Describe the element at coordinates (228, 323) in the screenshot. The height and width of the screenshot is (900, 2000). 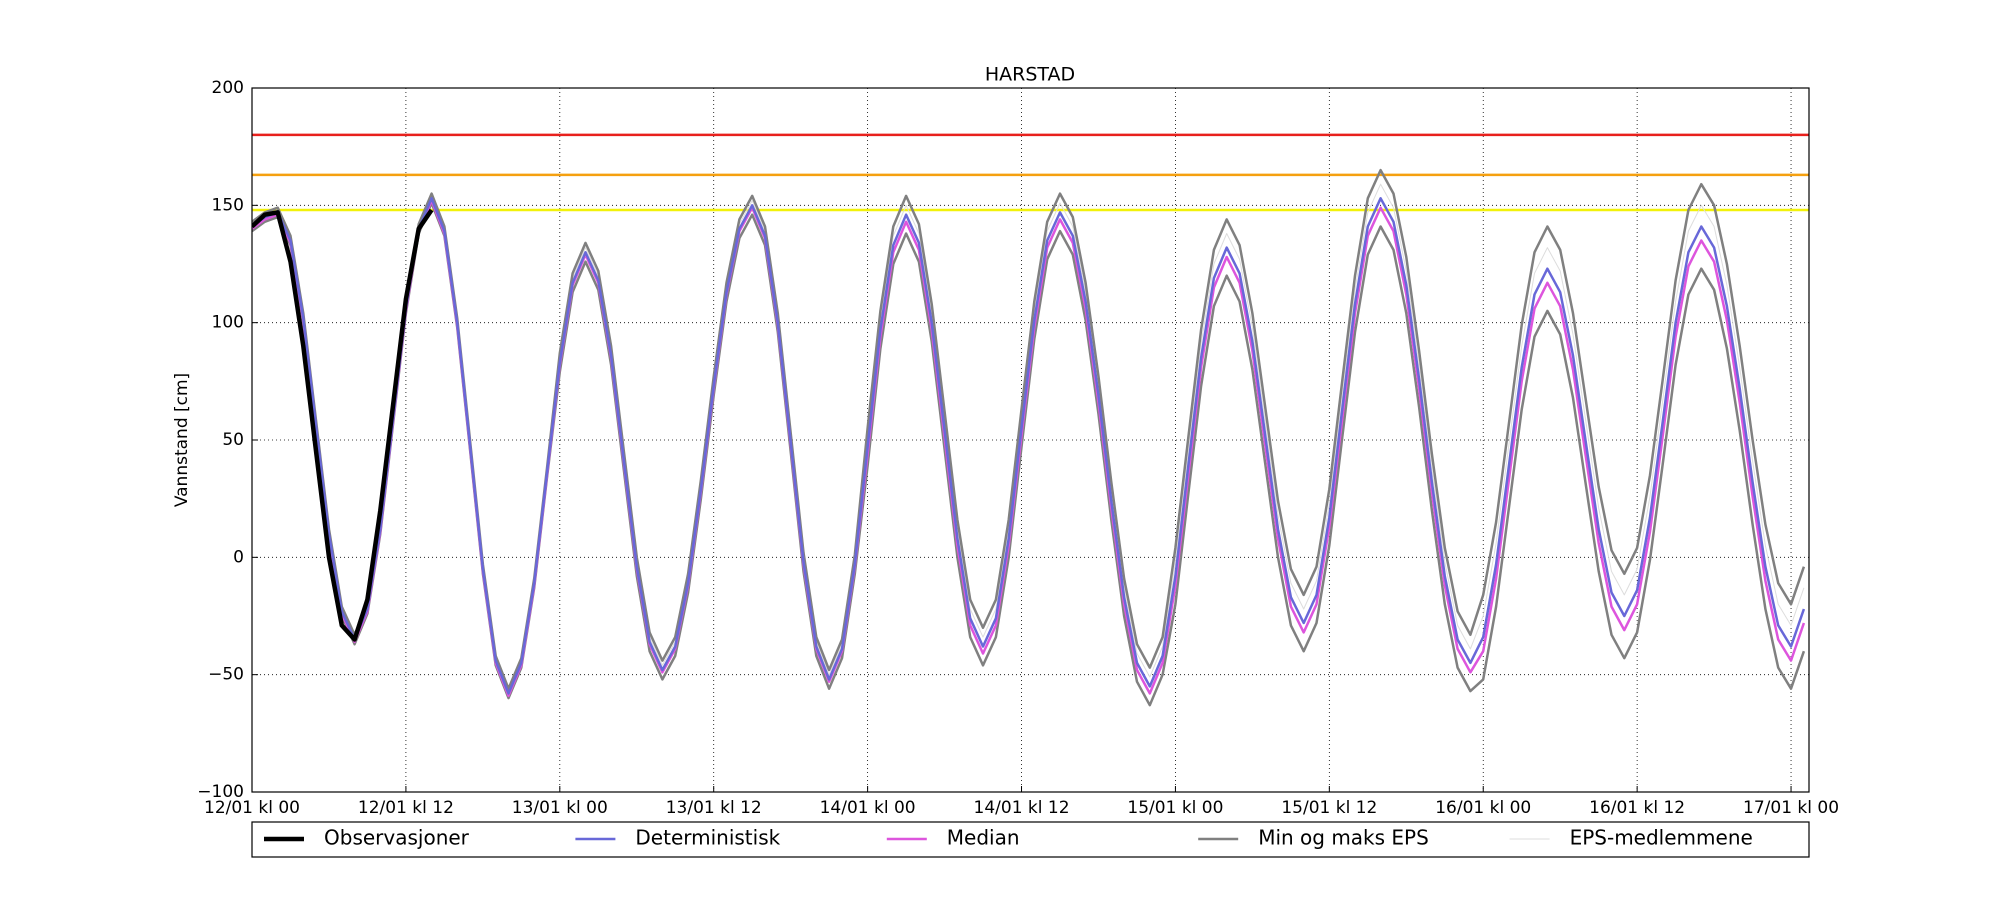
I see `y-tick-label: 100` at that location.